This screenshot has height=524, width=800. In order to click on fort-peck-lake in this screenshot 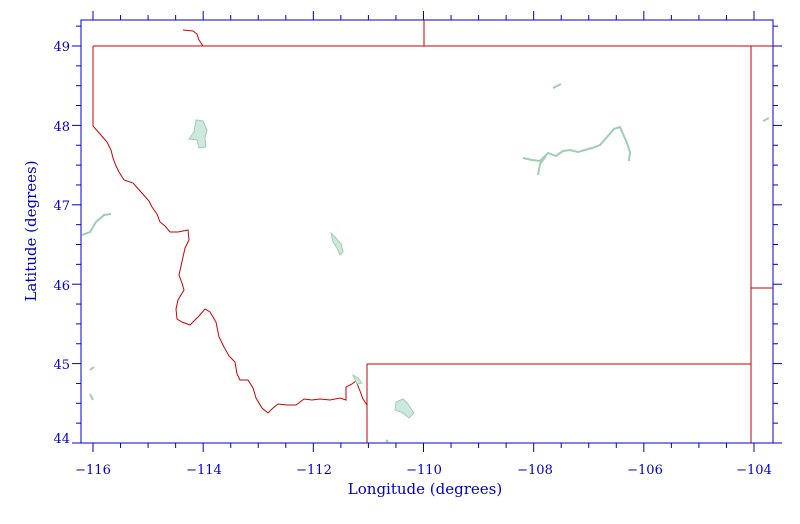, I will do `click(577, 144)`.